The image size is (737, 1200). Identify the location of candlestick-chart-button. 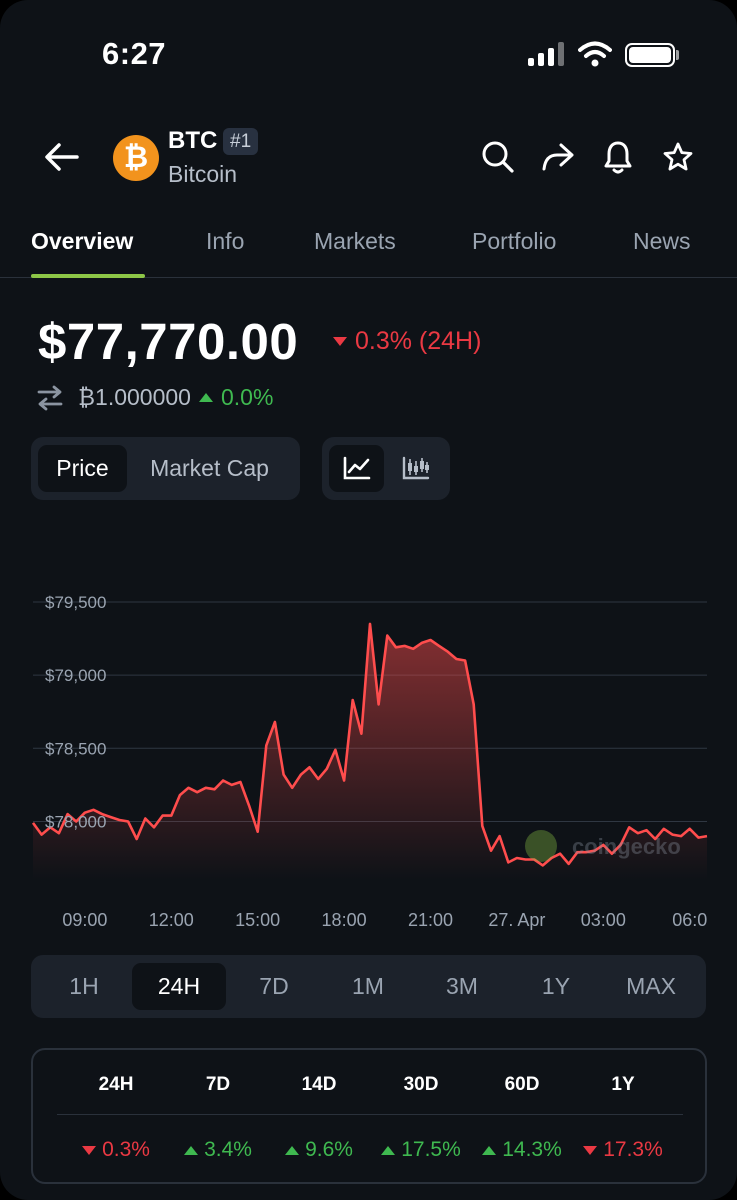
(415, 468).